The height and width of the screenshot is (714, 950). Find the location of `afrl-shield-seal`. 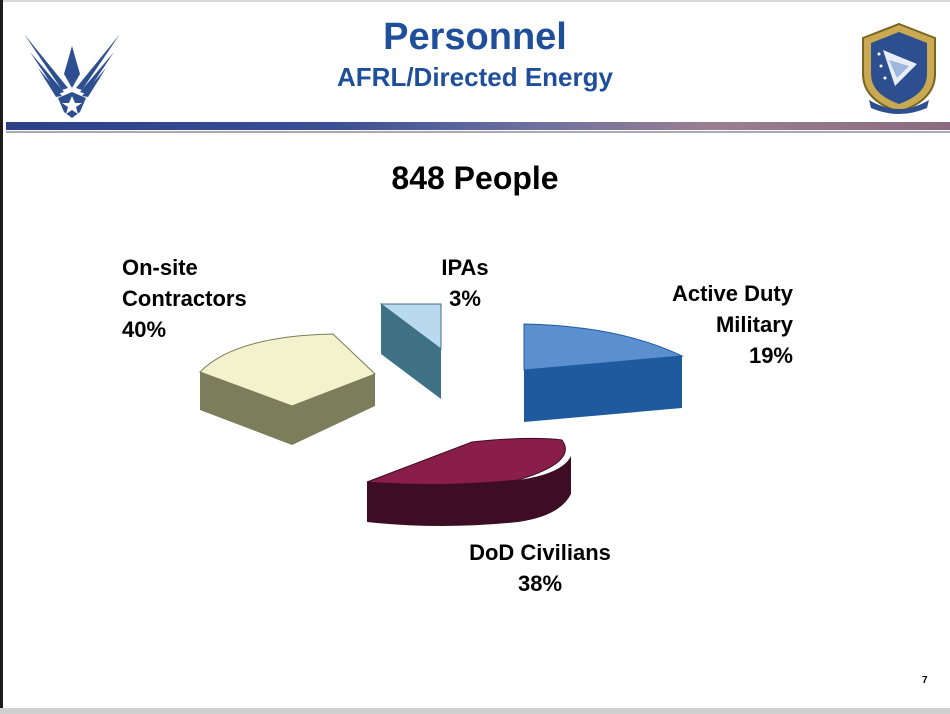

afrl-shield-seal is located at coordinates (899, 68).